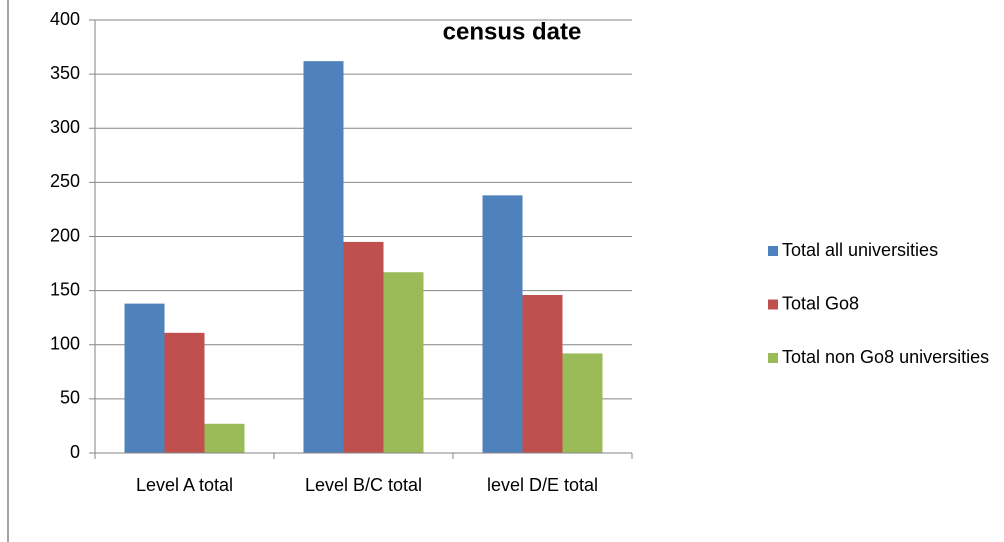 Image resolution: width=1004 pixels, height=542 pixels. What do you see at coordinates (65, 19) in the screenshot?
I see `y-tick-label: 400` at bounding box center [65, 19].